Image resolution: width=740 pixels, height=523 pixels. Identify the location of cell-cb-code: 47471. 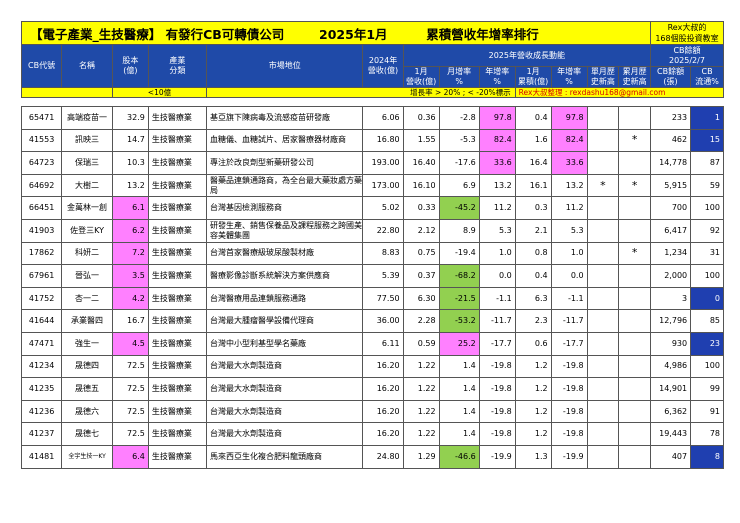
(41, 343).